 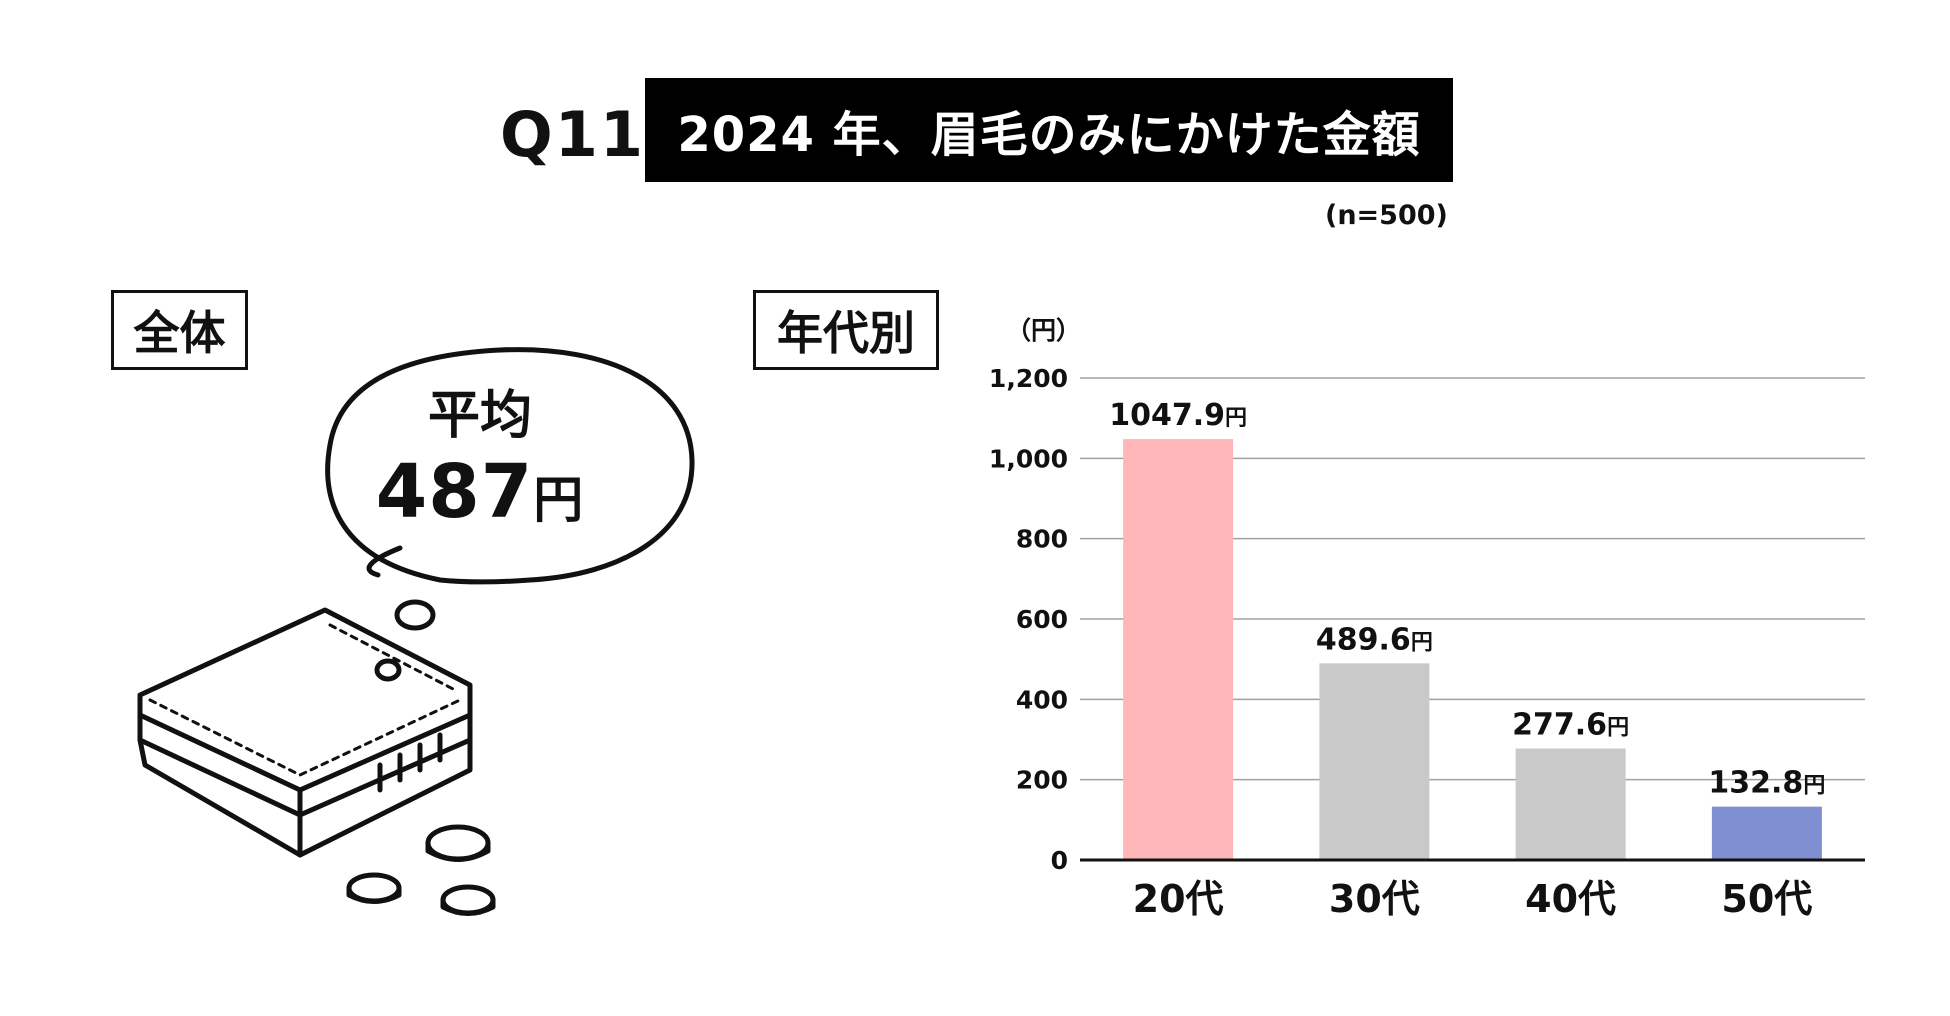 I want to click on average-value: 487, so click(x=454, y=492).